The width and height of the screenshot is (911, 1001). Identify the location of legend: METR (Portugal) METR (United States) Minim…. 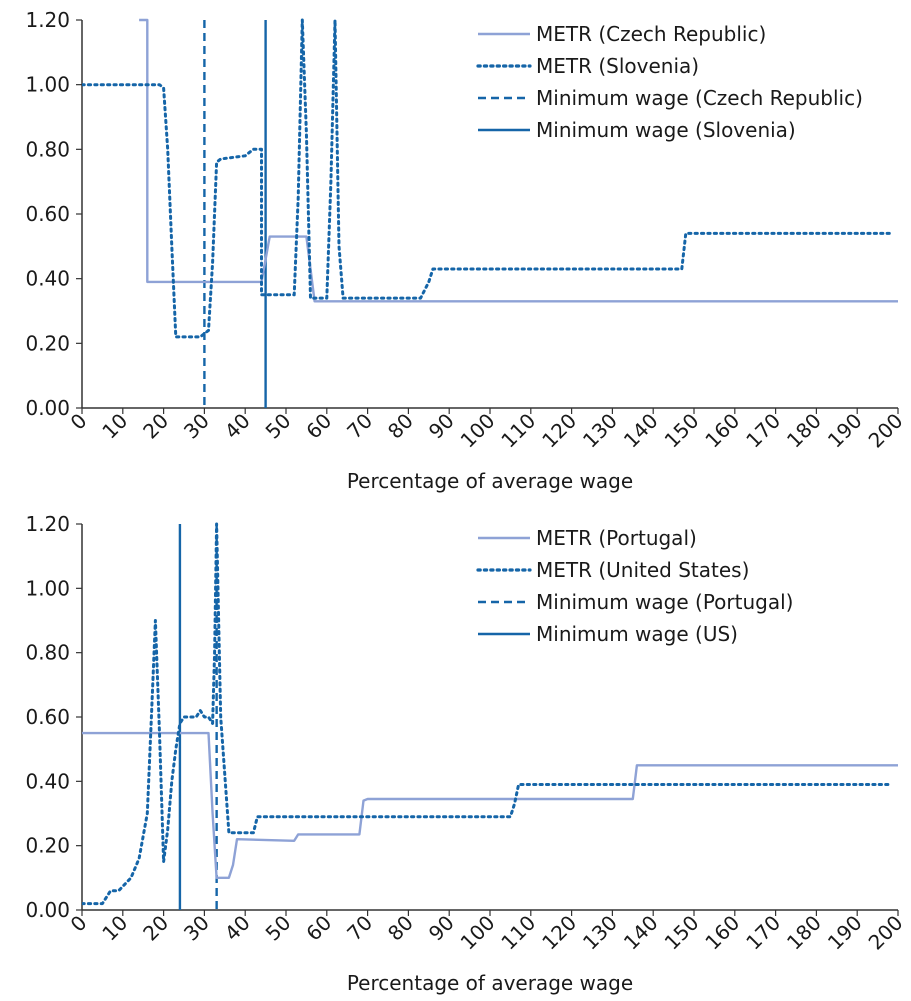
(634, 586).